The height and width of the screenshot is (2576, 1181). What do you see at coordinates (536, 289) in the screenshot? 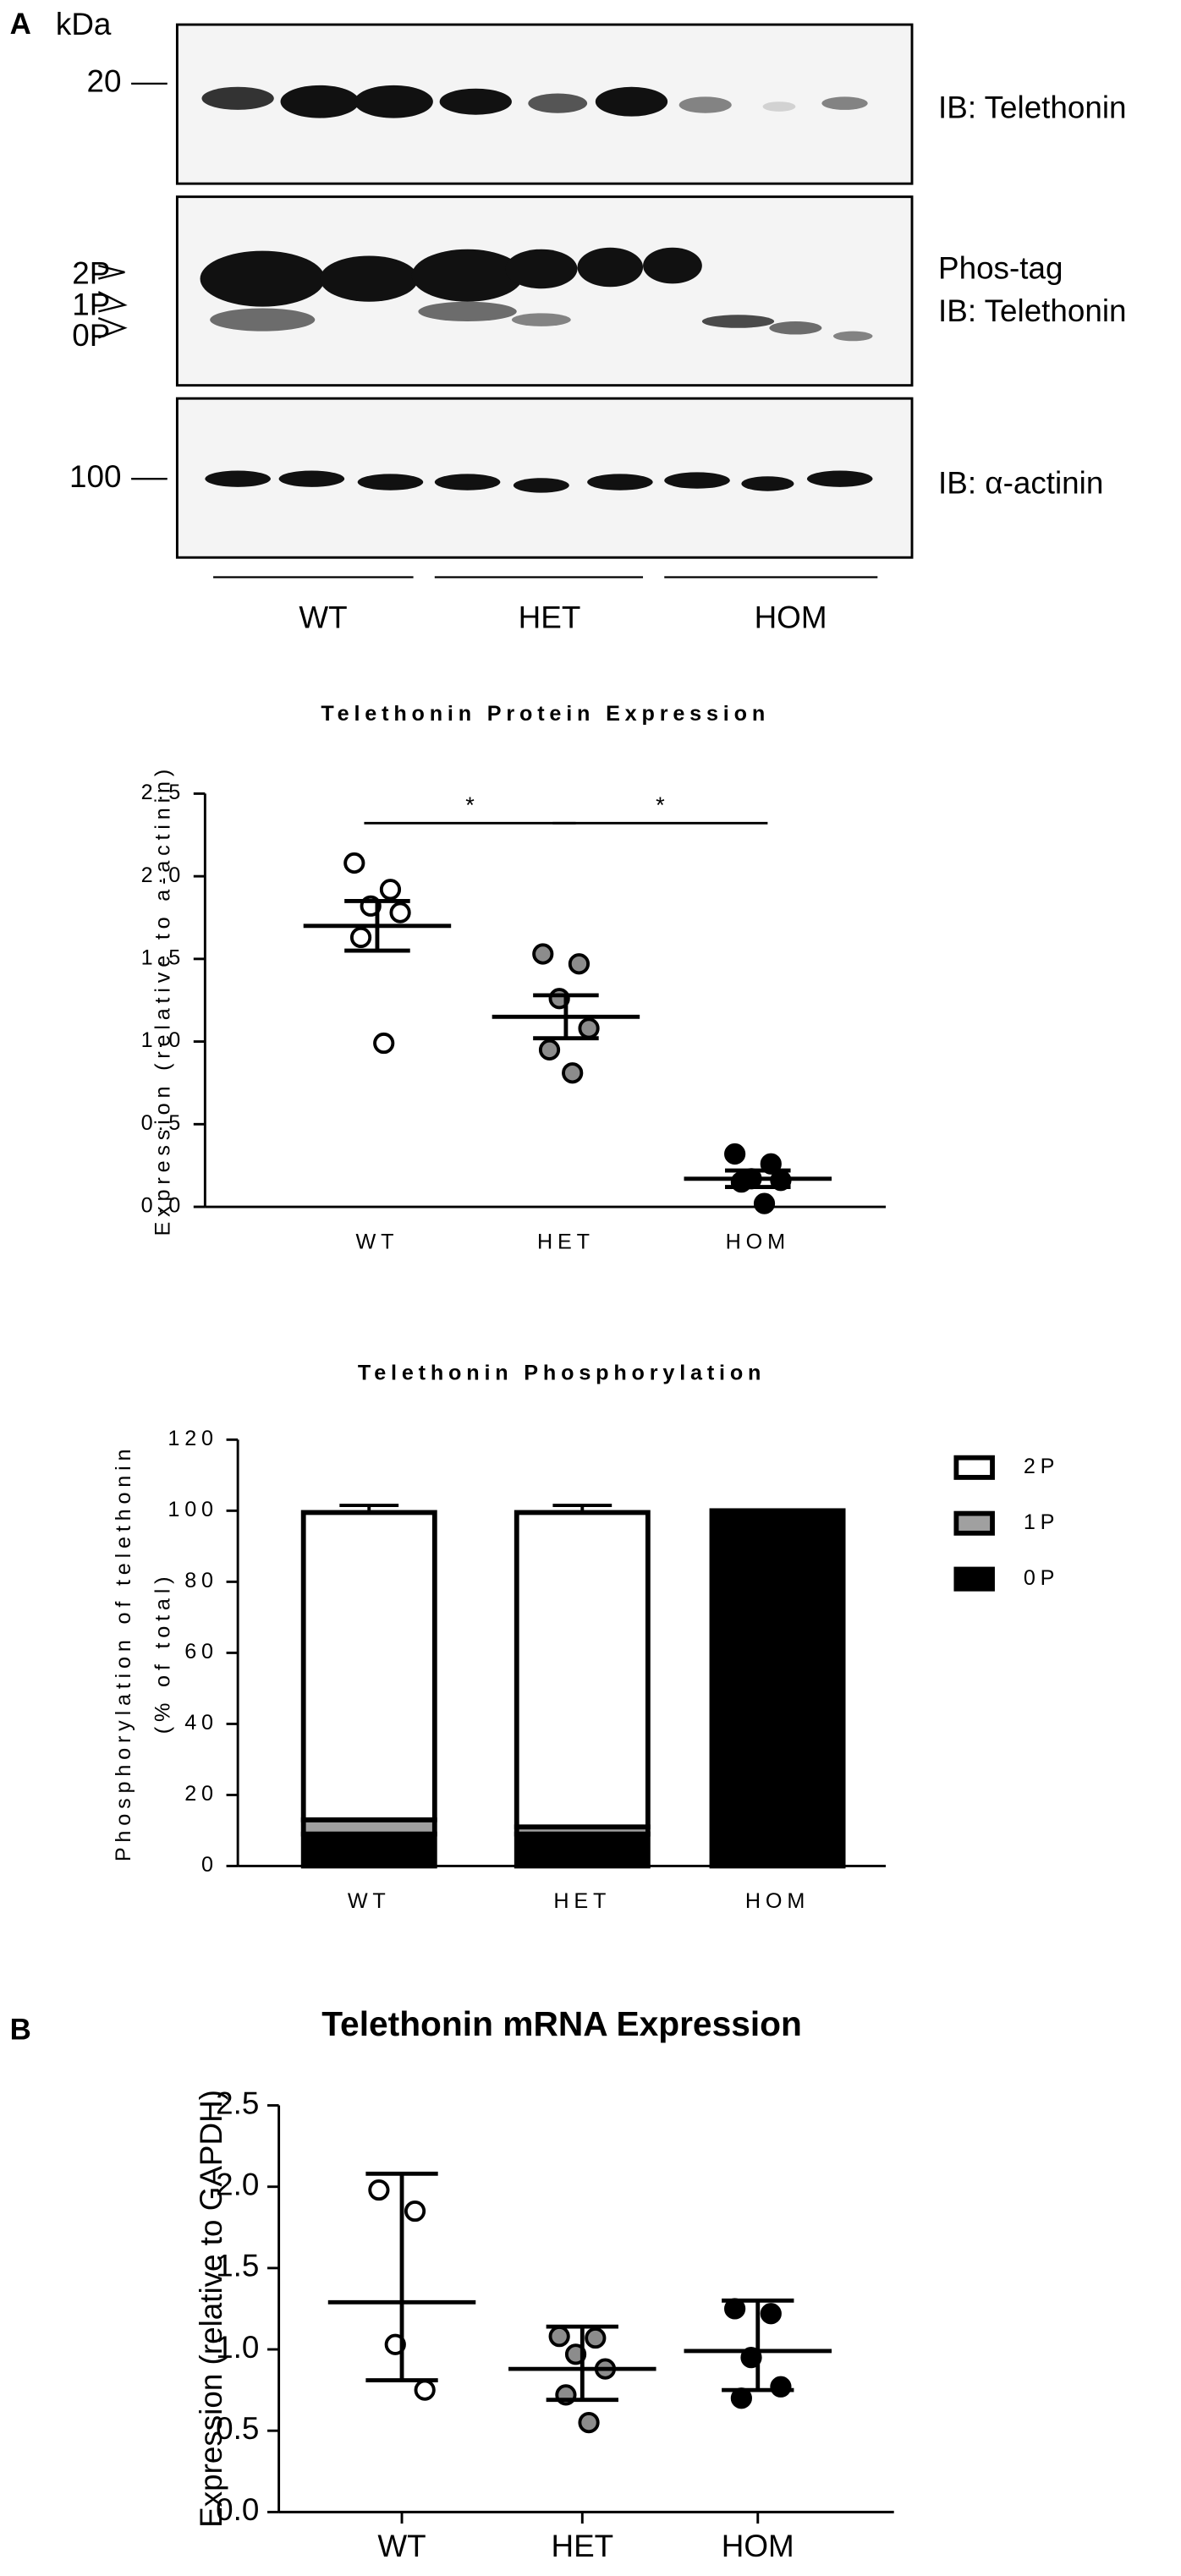
I see `bands` at bounding box center [536, 289].